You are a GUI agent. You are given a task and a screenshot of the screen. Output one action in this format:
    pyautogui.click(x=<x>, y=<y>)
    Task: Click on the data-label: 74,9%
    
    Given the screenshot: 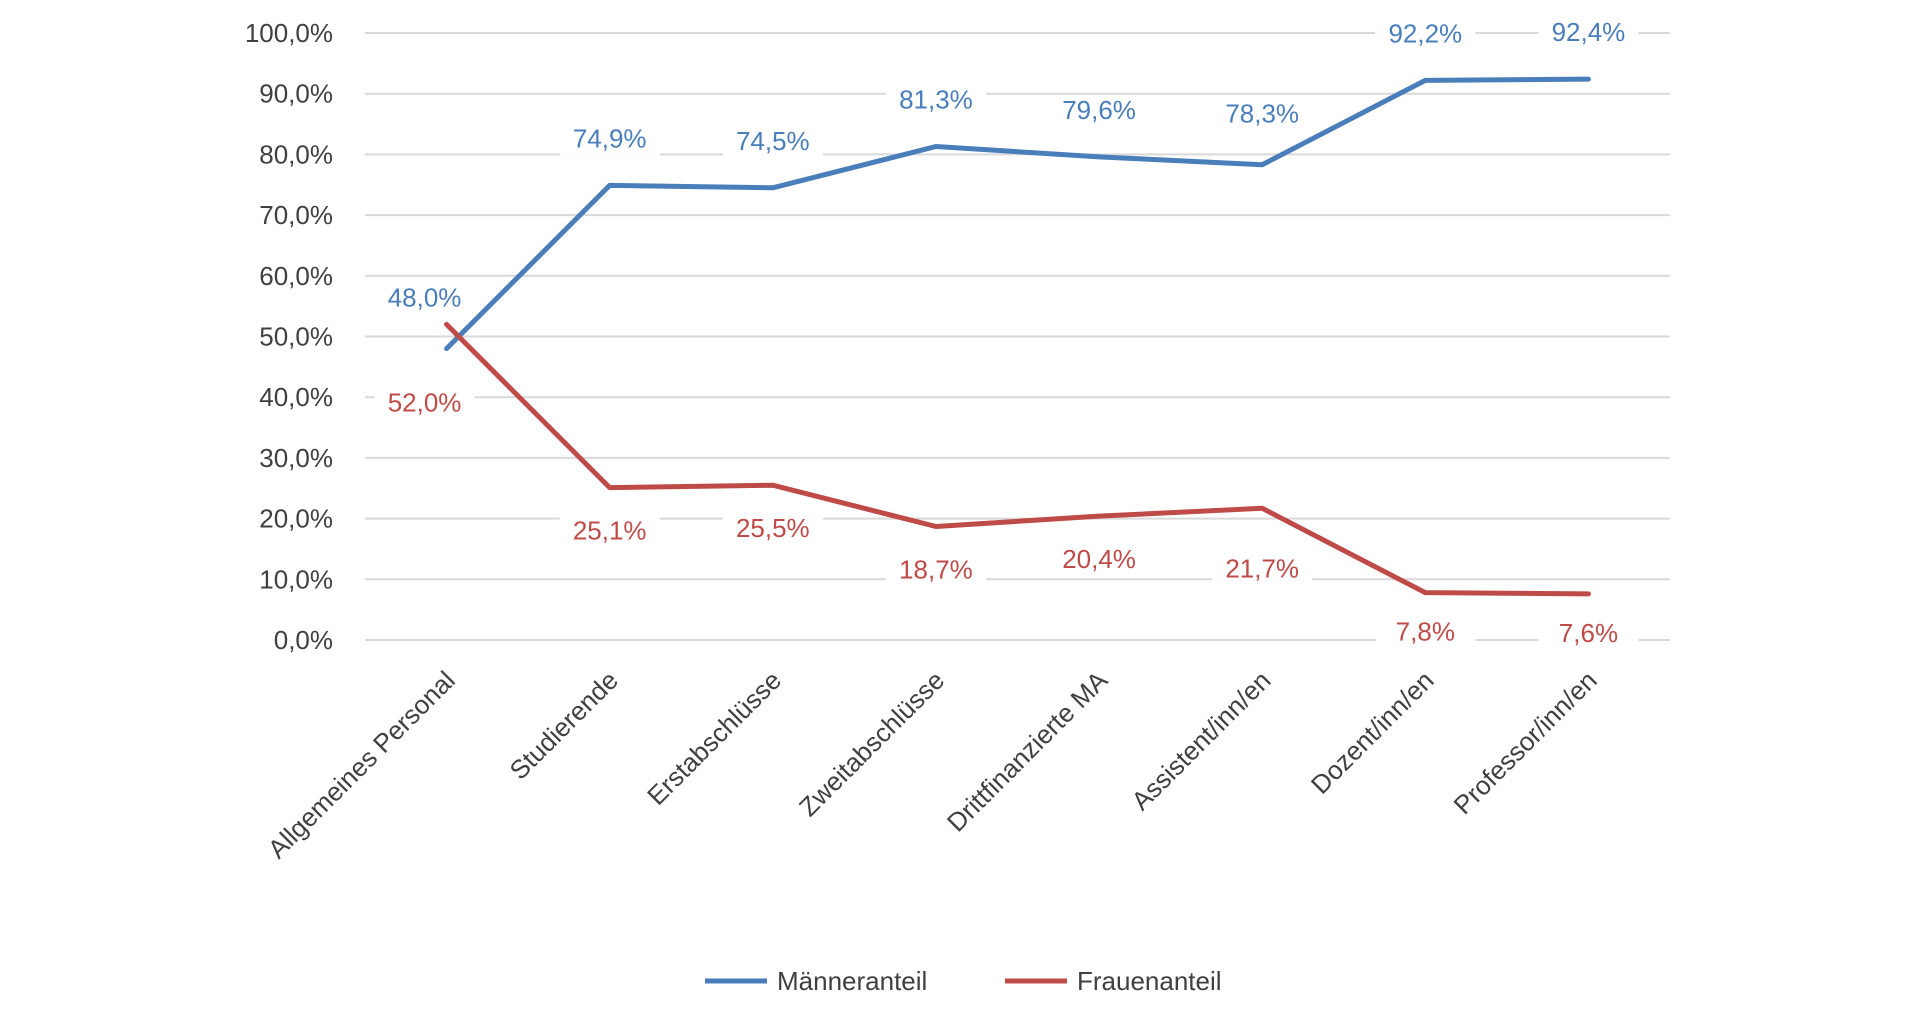 What is the action you would take?
    pyautogui.click(x=610, y=138)
    